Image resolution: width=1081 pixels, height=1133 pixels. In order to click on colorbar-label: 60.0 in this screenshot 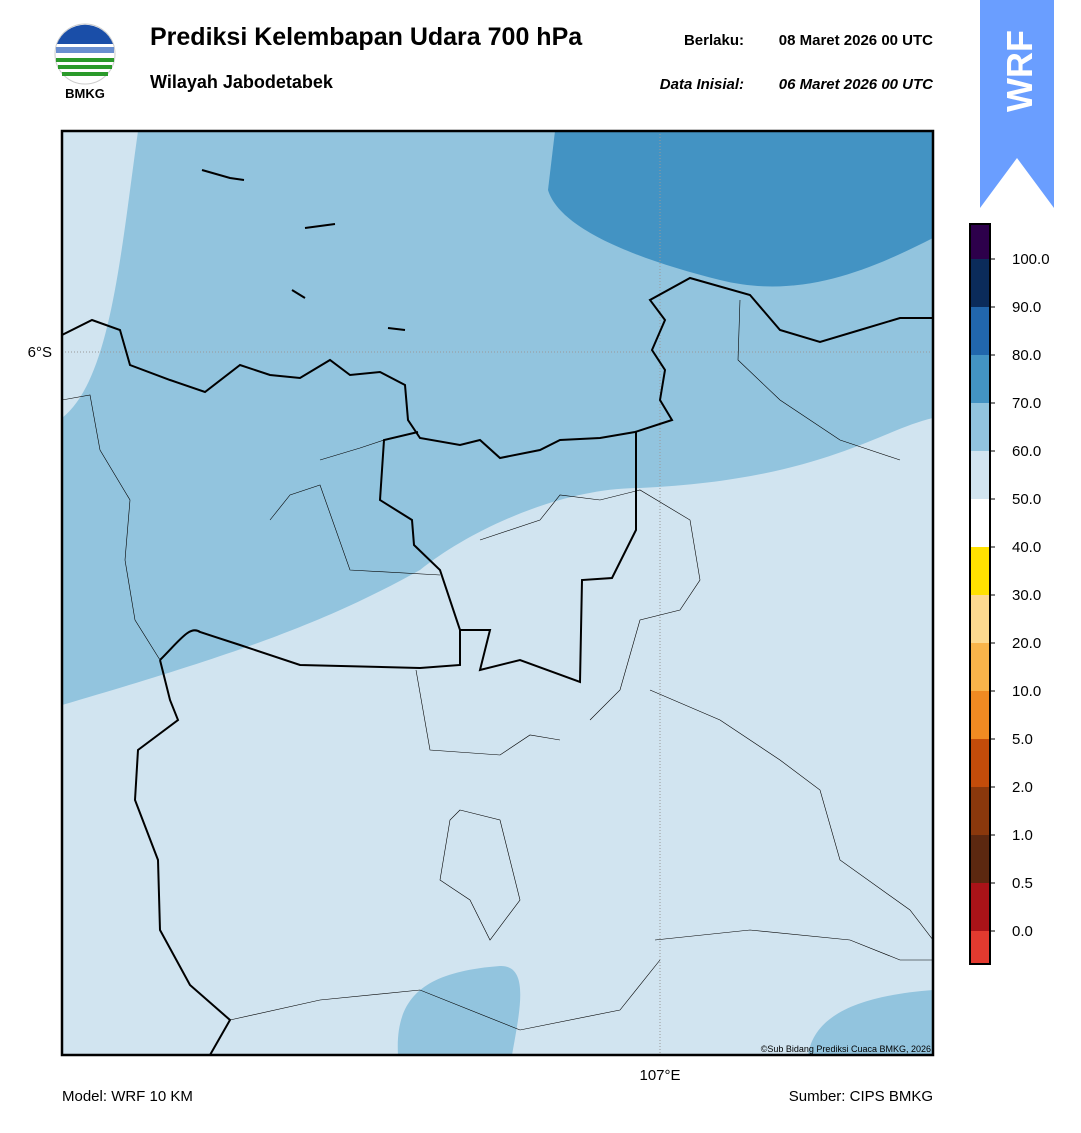, I will do `click(1026, 451)`.